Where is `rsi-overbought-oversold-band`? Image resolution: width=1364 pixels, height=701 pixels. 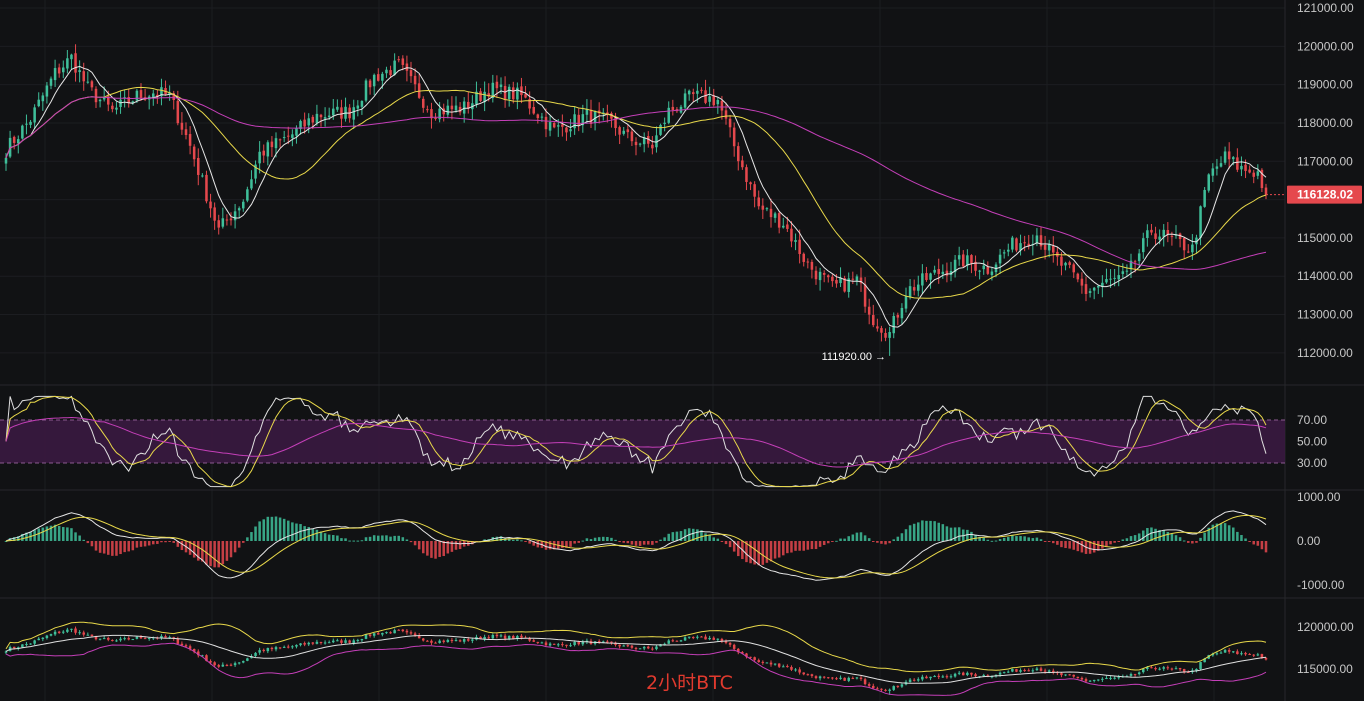
rsi-overbought-oversold-band is located at coordinates (642, 441).